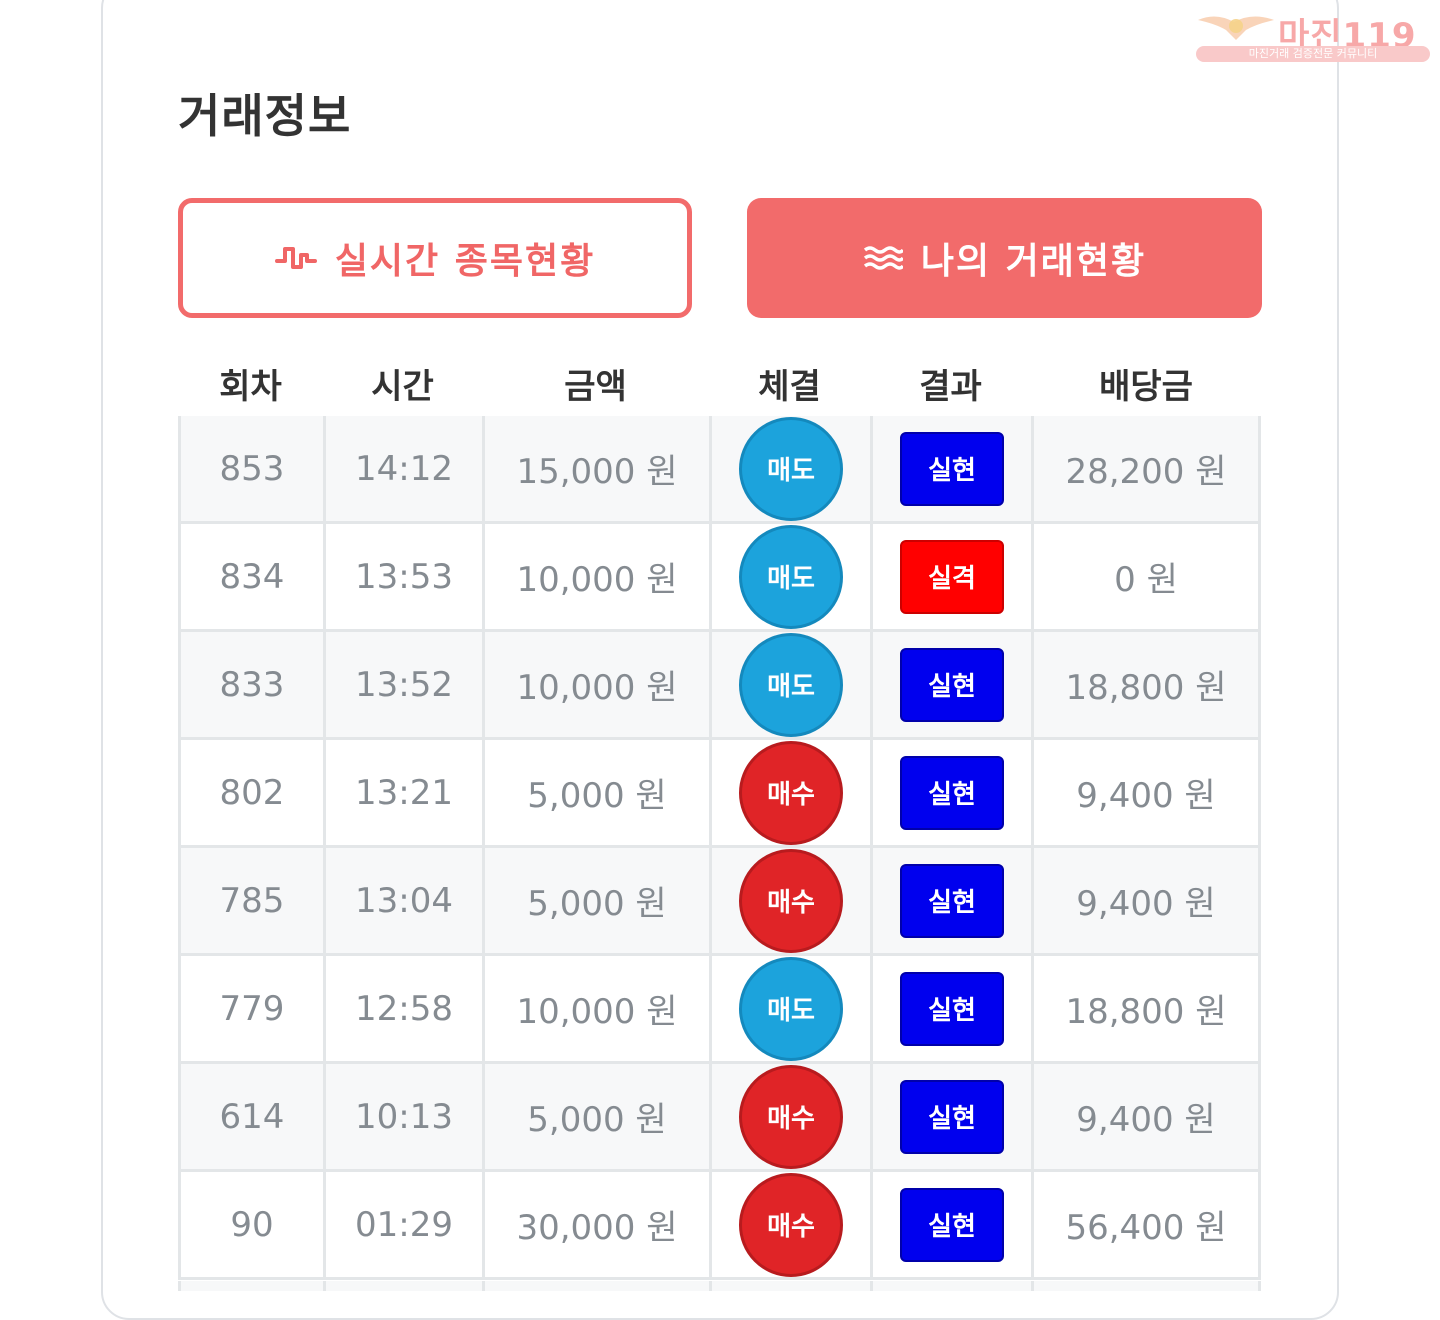 The width and height of the screenshot is (1440, 1320). Describe the element at coordinates (402, 792) in the screenshot. I see `cell-time: 13:21` at that location.